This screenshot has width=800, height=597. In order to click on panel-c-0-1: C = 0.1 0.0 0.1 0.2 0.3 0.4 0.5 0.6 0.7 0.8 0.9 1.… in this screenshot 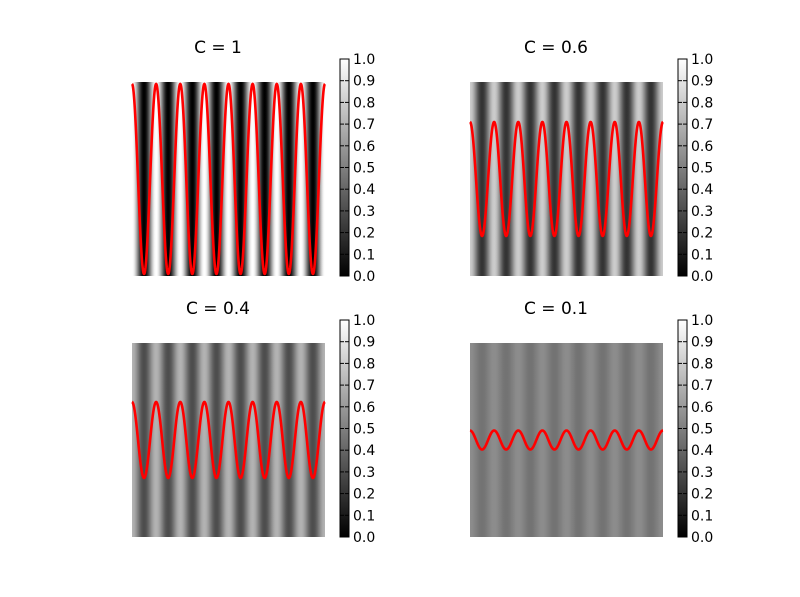, I will do `click(591, 422)`.